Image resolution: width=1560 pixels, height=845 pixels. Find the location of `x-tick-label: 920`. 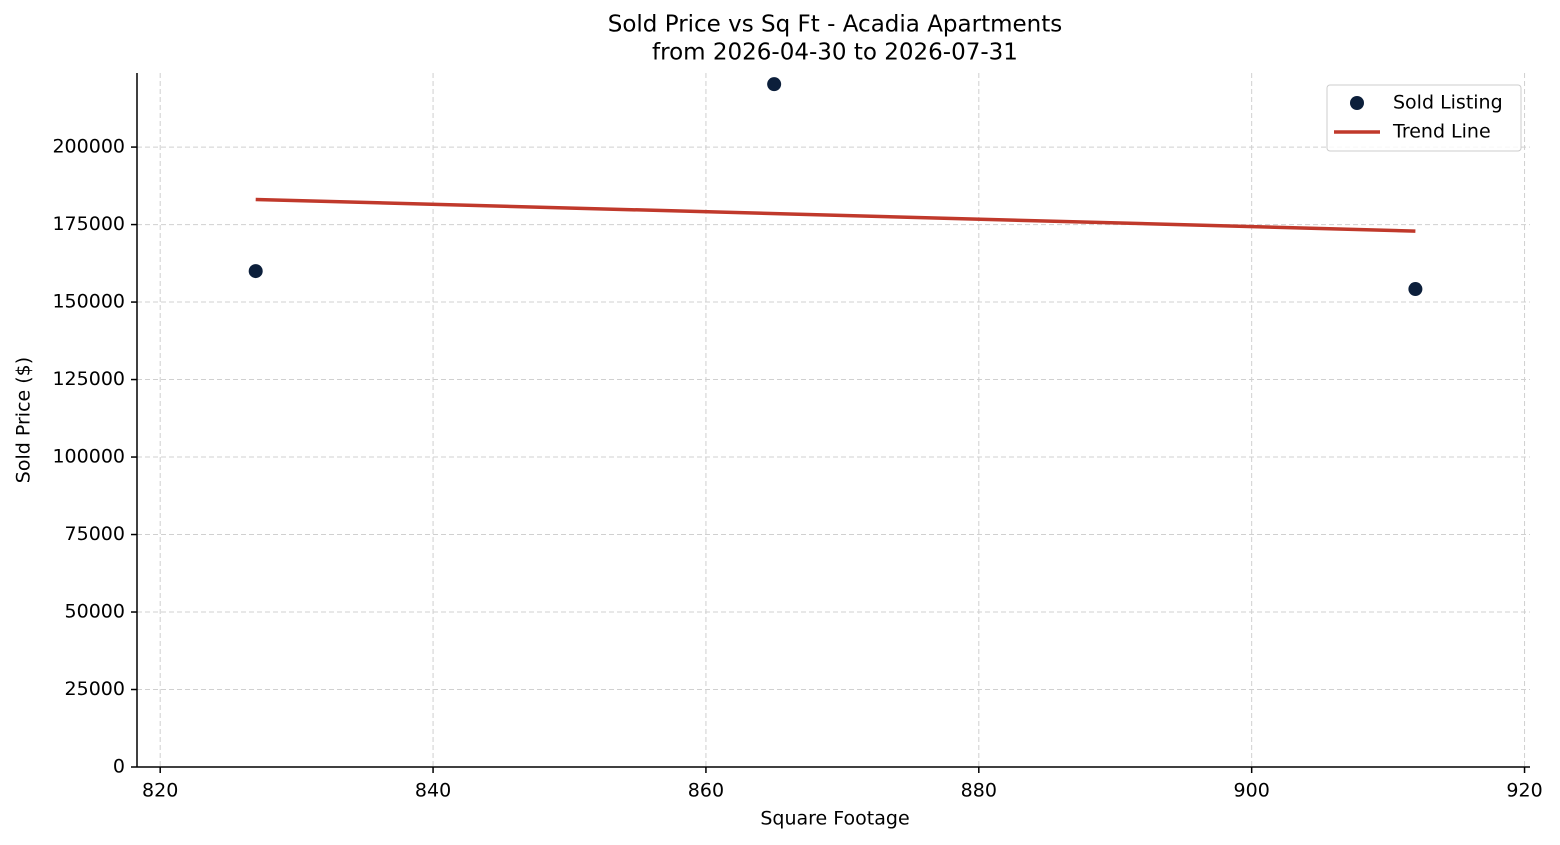

x-tick-label: 920 is located at coordinates (1524, 791).